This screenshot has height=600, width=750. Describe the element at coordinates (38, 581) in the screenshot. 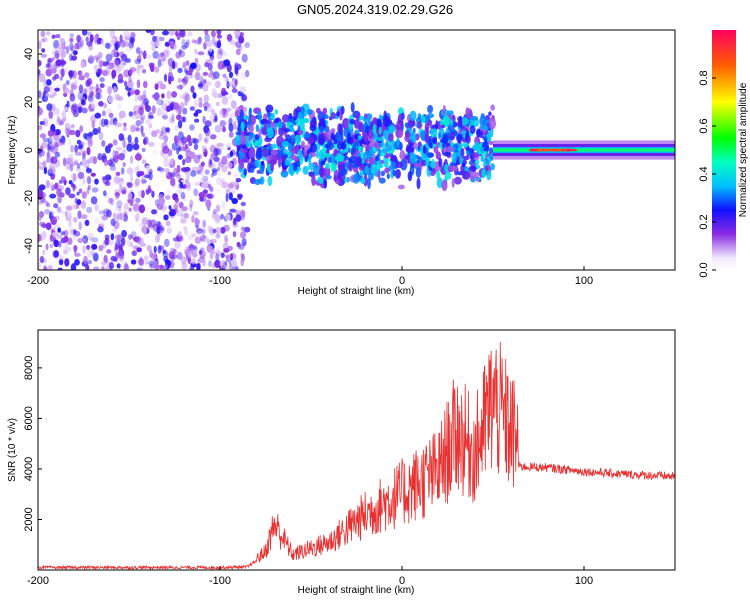

I see `snr-xtick-label: -200` at that location.